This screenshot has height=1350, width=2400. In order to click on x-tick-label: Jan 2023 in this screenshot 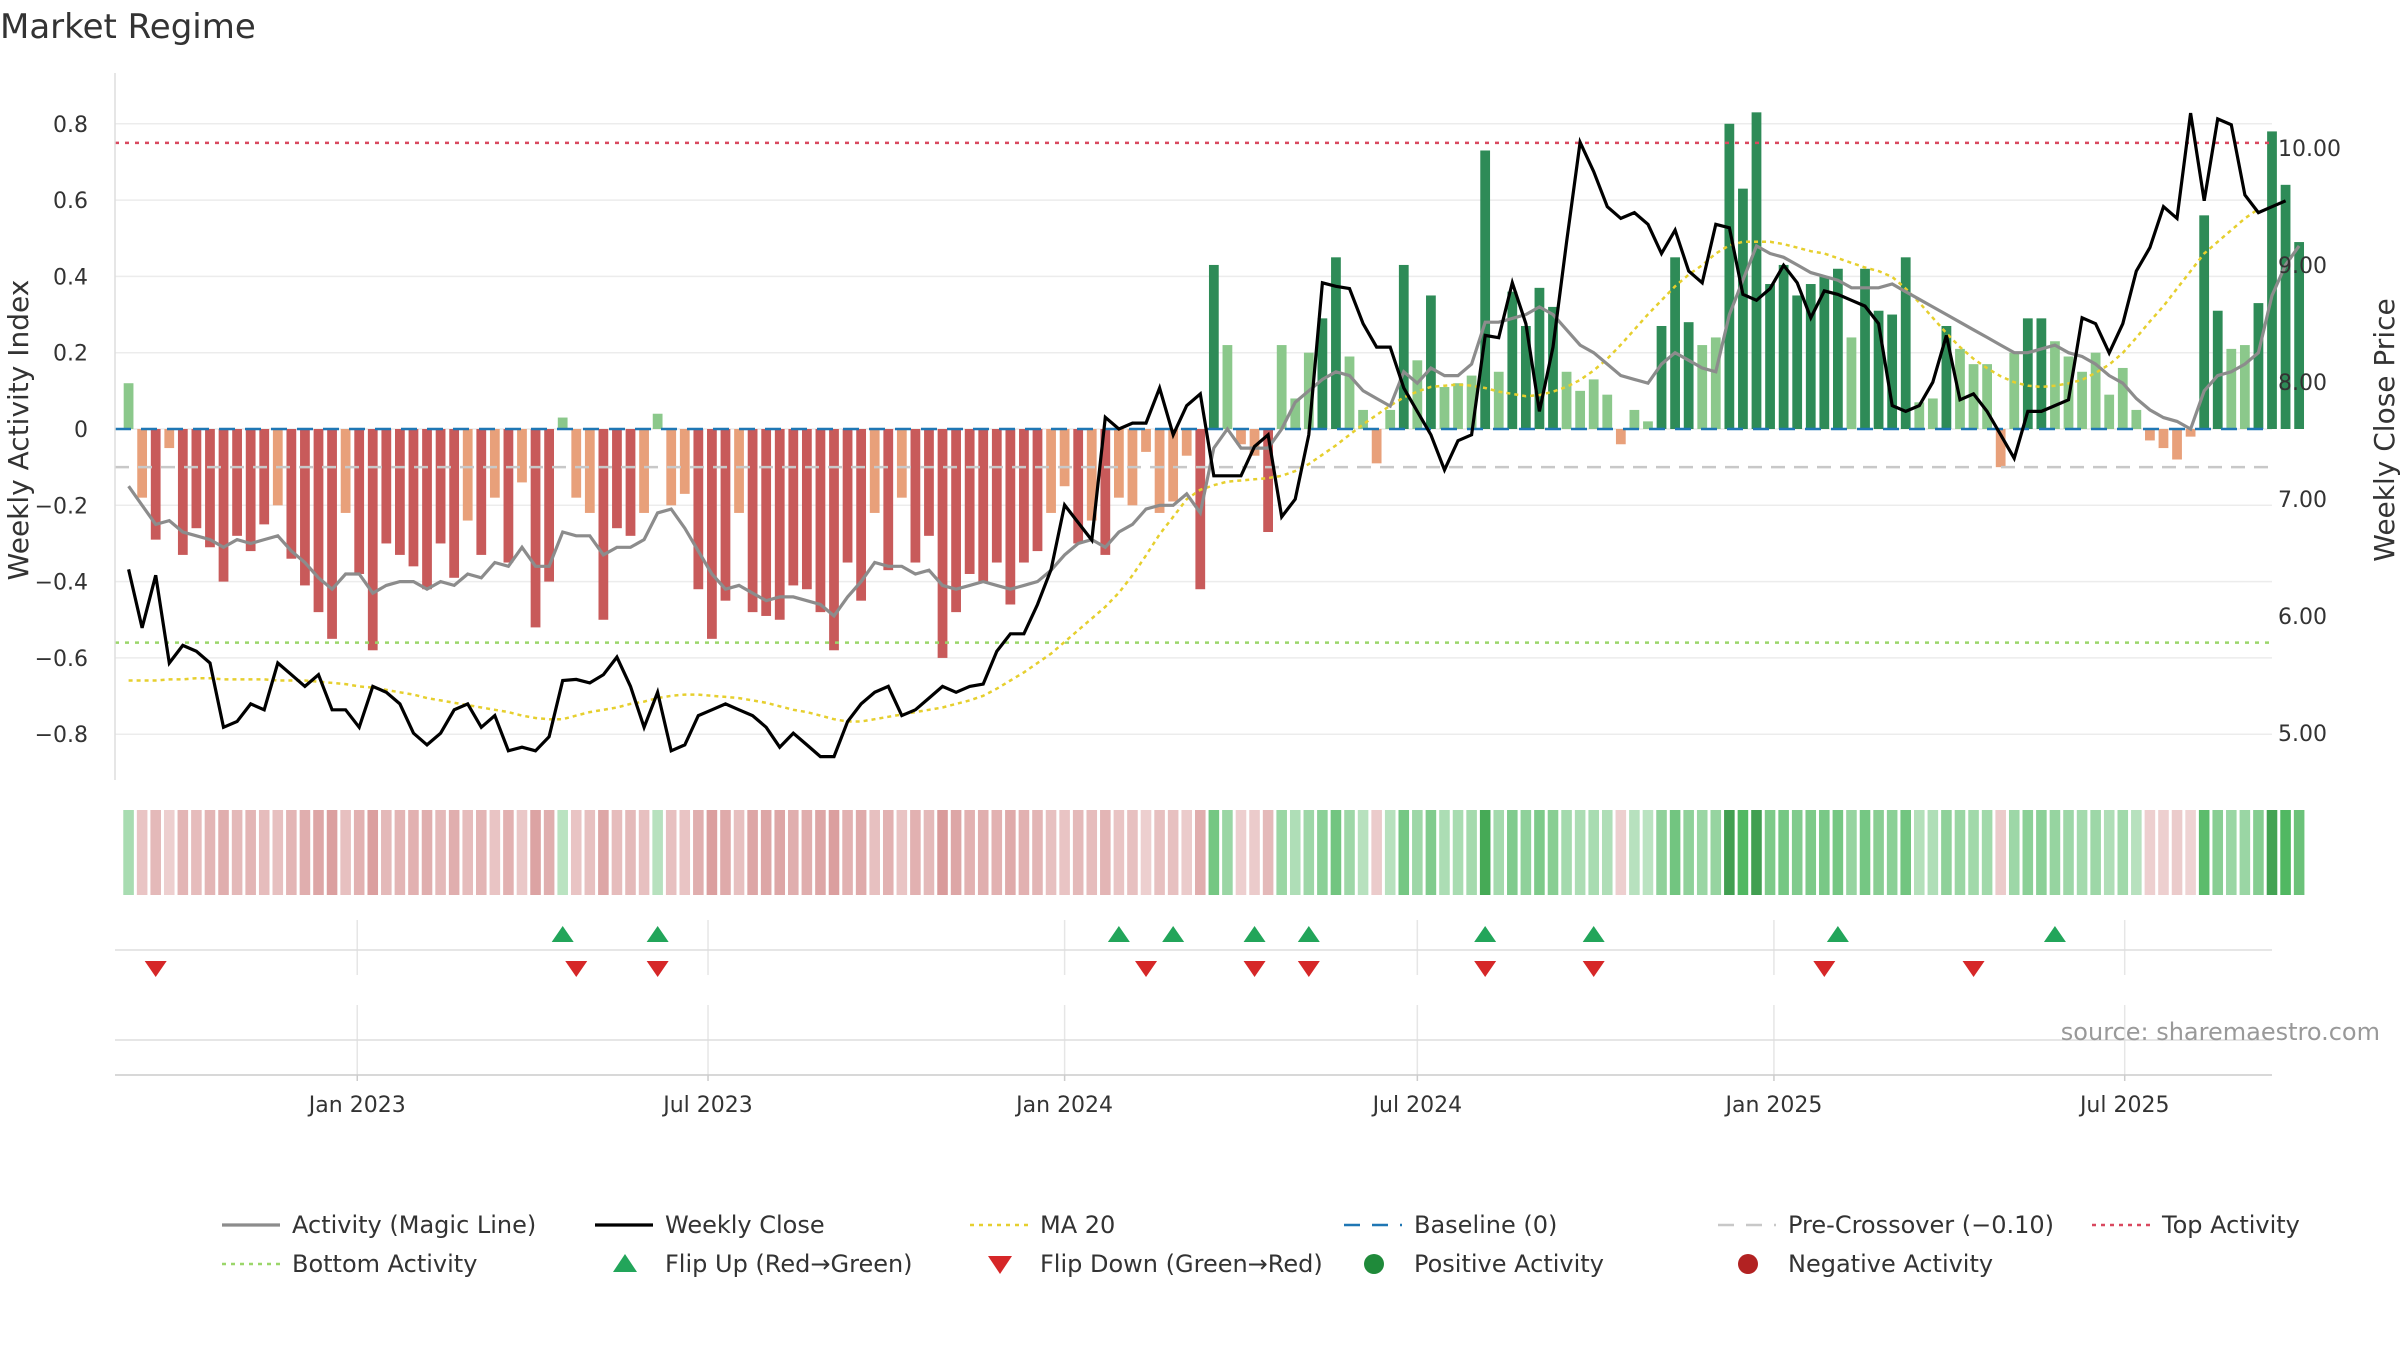, I will do `click(356, 1105)`.